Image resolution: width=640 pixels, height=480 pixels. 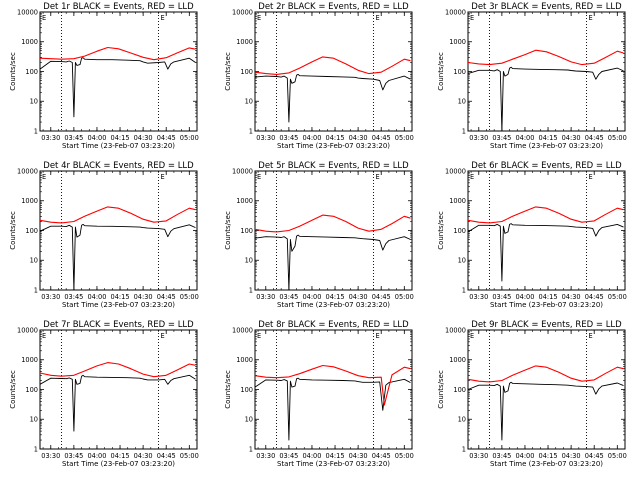 What do you see at coordinates (333, 166) in the screenshot?
I see `chart-title: Det 5r BLACK = Events, RED = LLD` at bounding box center [333, 166].